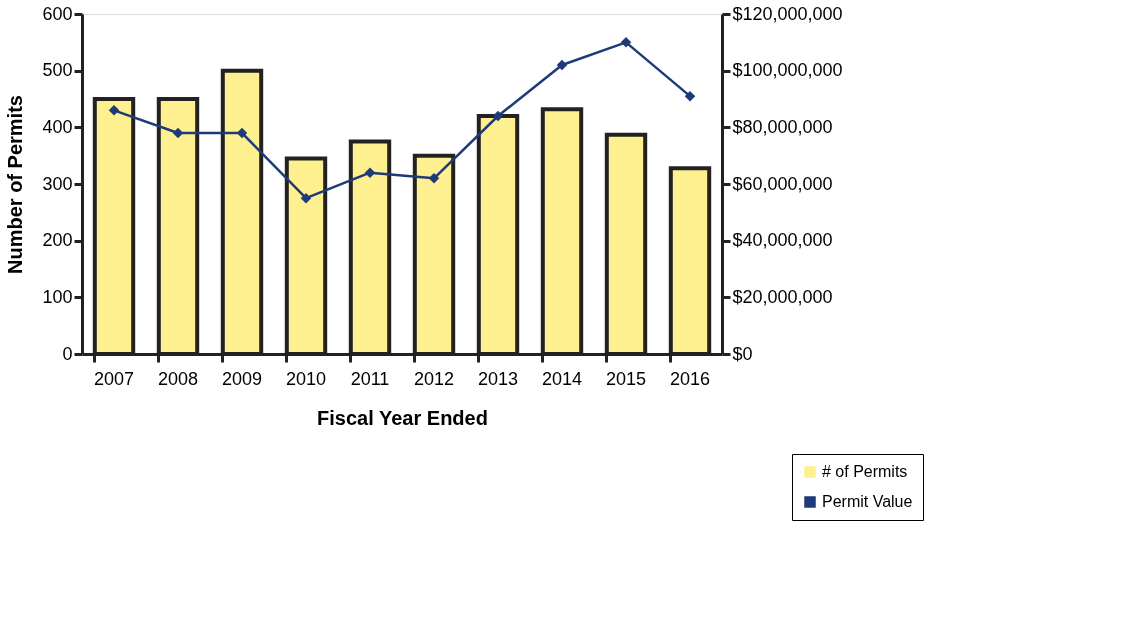 Image resolution: width=1132 pixels, height=630 pixels. I want to click on x-axis-title: Fiscal Year Ended, so click(402, 417).